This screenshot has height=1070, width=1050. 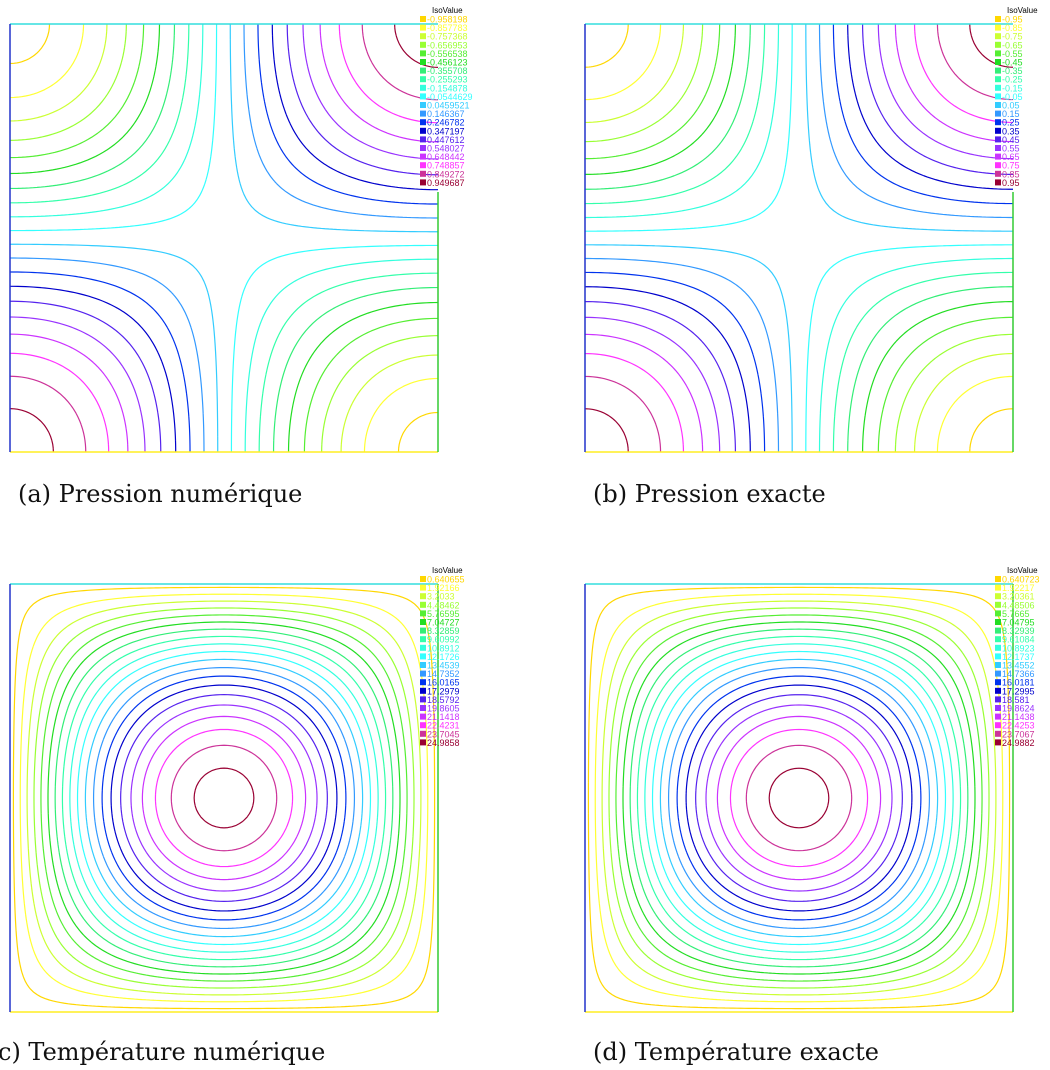 I want to click on temperature-exact-legend-label-2: 1.92217, so click(x=1018, y=588).